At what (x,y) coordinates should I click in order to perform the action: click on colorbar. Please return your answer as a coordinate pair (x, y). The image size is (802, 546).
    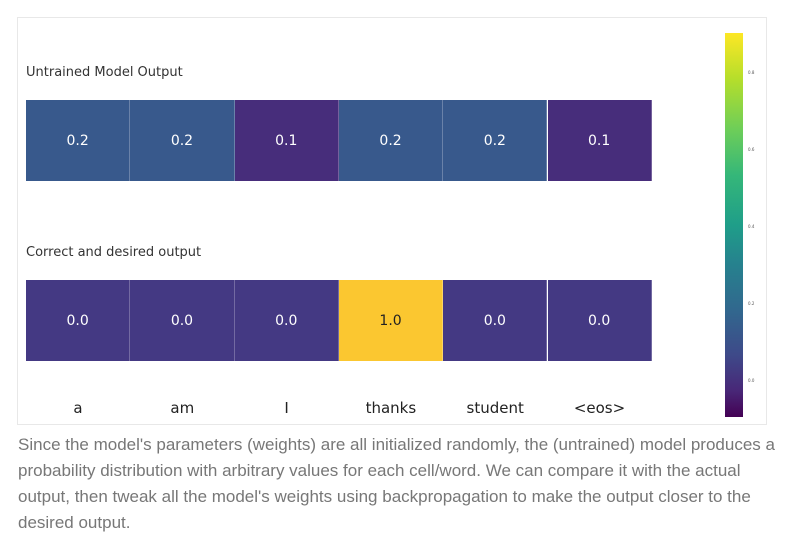
    Looking at the image, I should click on (734, 225).